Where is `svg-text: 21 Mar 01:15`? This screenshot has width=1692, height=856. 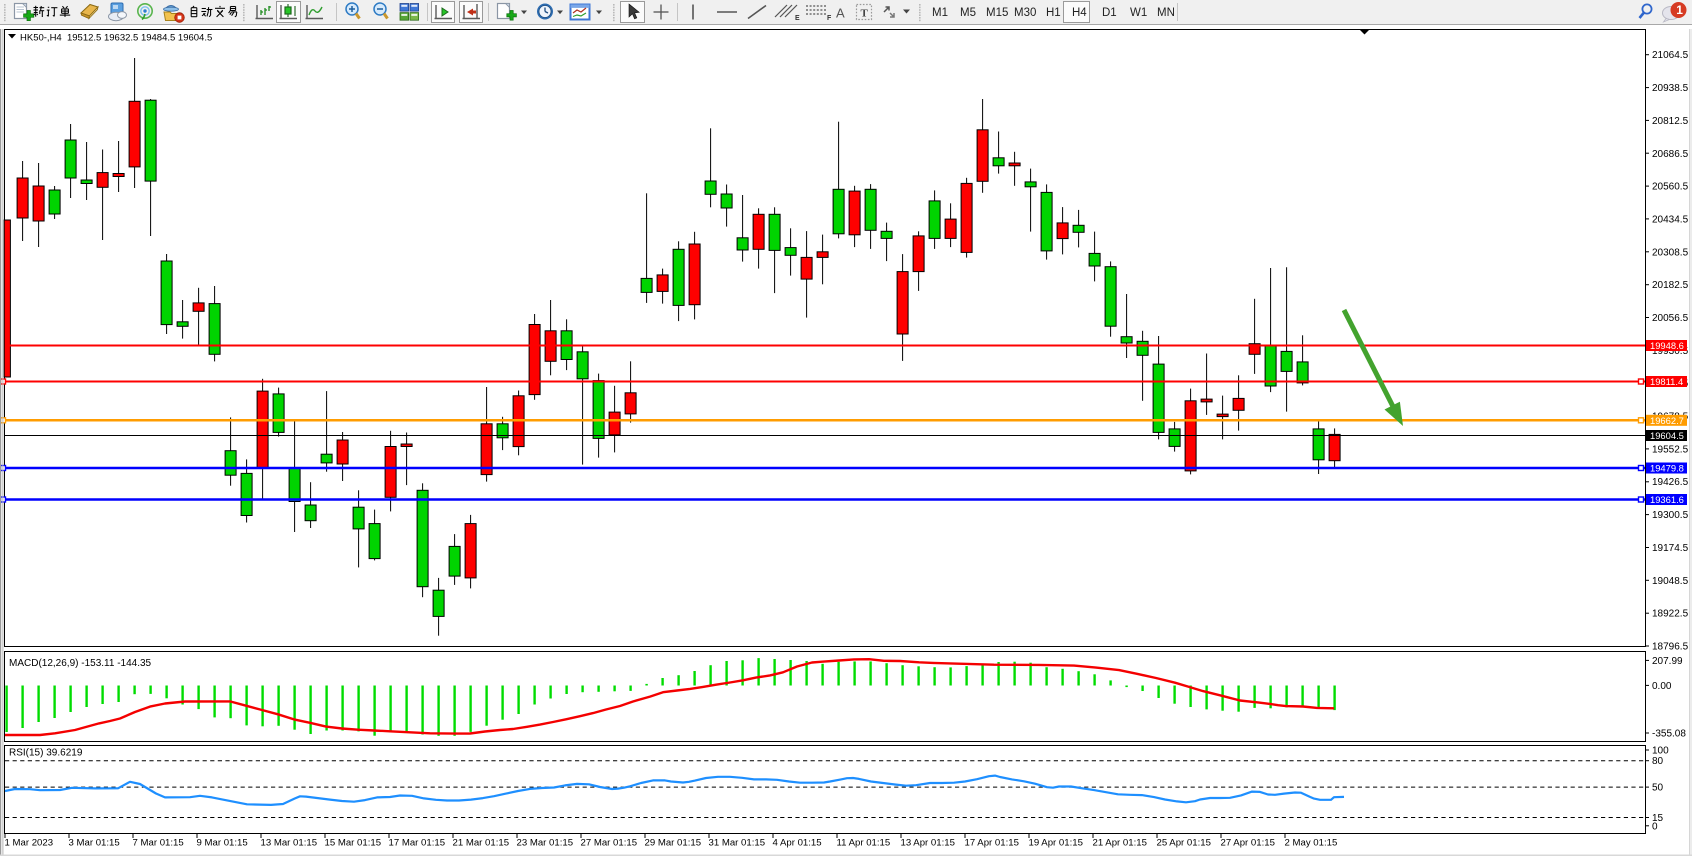
svg-text: 21 Mar 01:15 is located at coordinates (481, 843).